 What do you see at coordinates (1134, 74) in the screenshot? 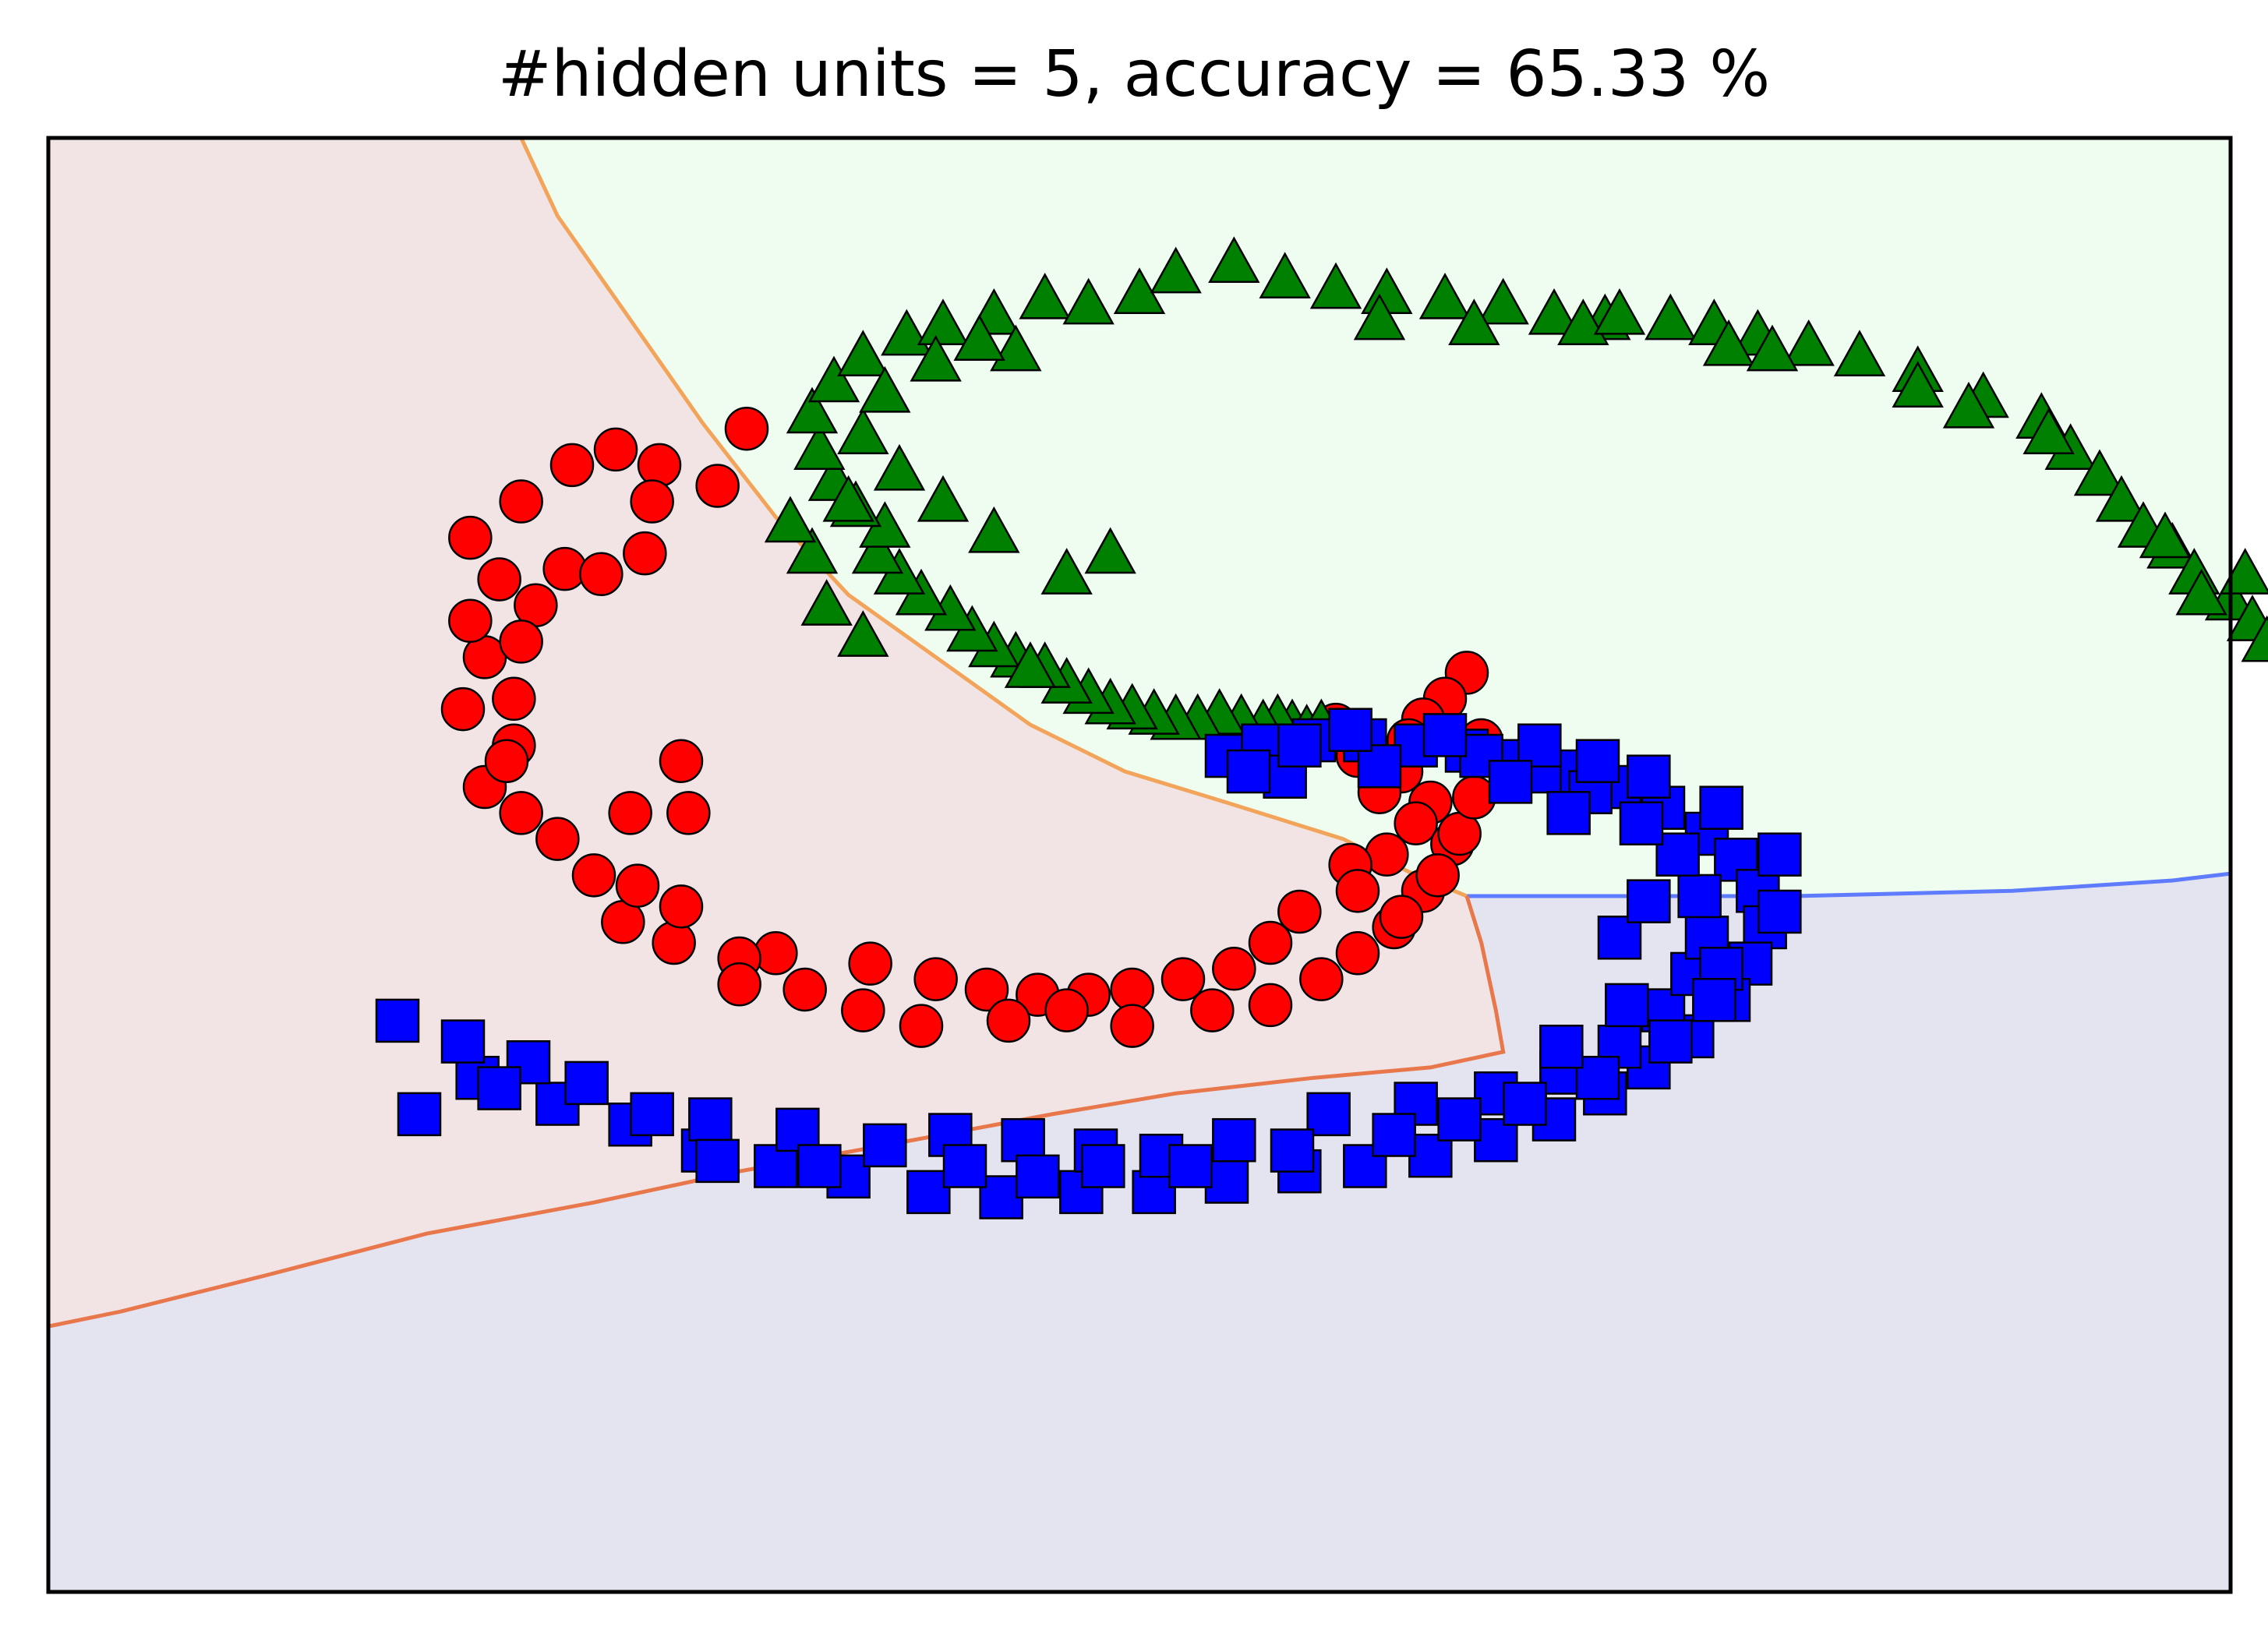
I see `chart-title: #hidden units = 5, accuracy = 65.33 %` at bounding box center [1134, 74].